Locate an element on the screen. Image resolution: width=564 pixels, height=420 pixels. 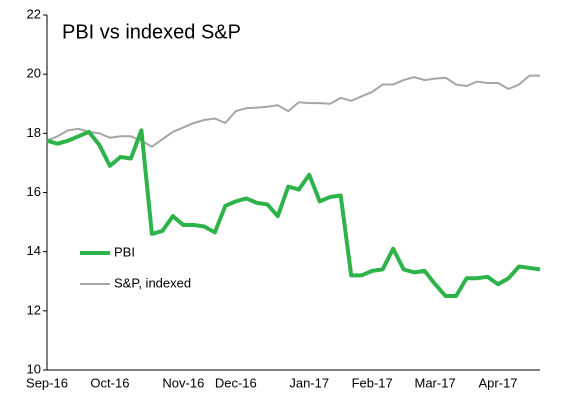
y-tick-label: 22 is located at coordinates (34, 13).